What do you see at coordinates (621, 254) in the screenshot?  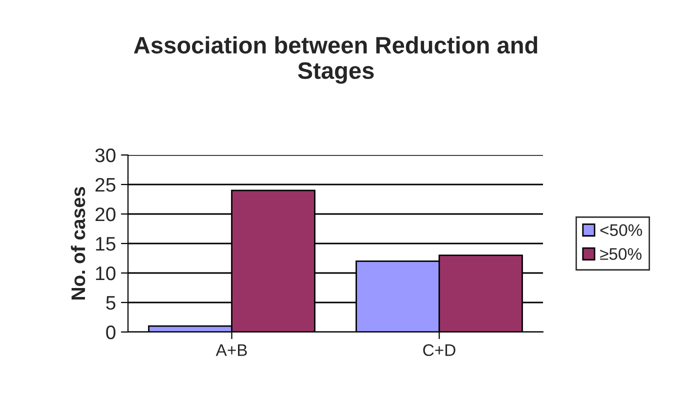 I see `legend-label: ≥50%` at bounding box center [621, 254].